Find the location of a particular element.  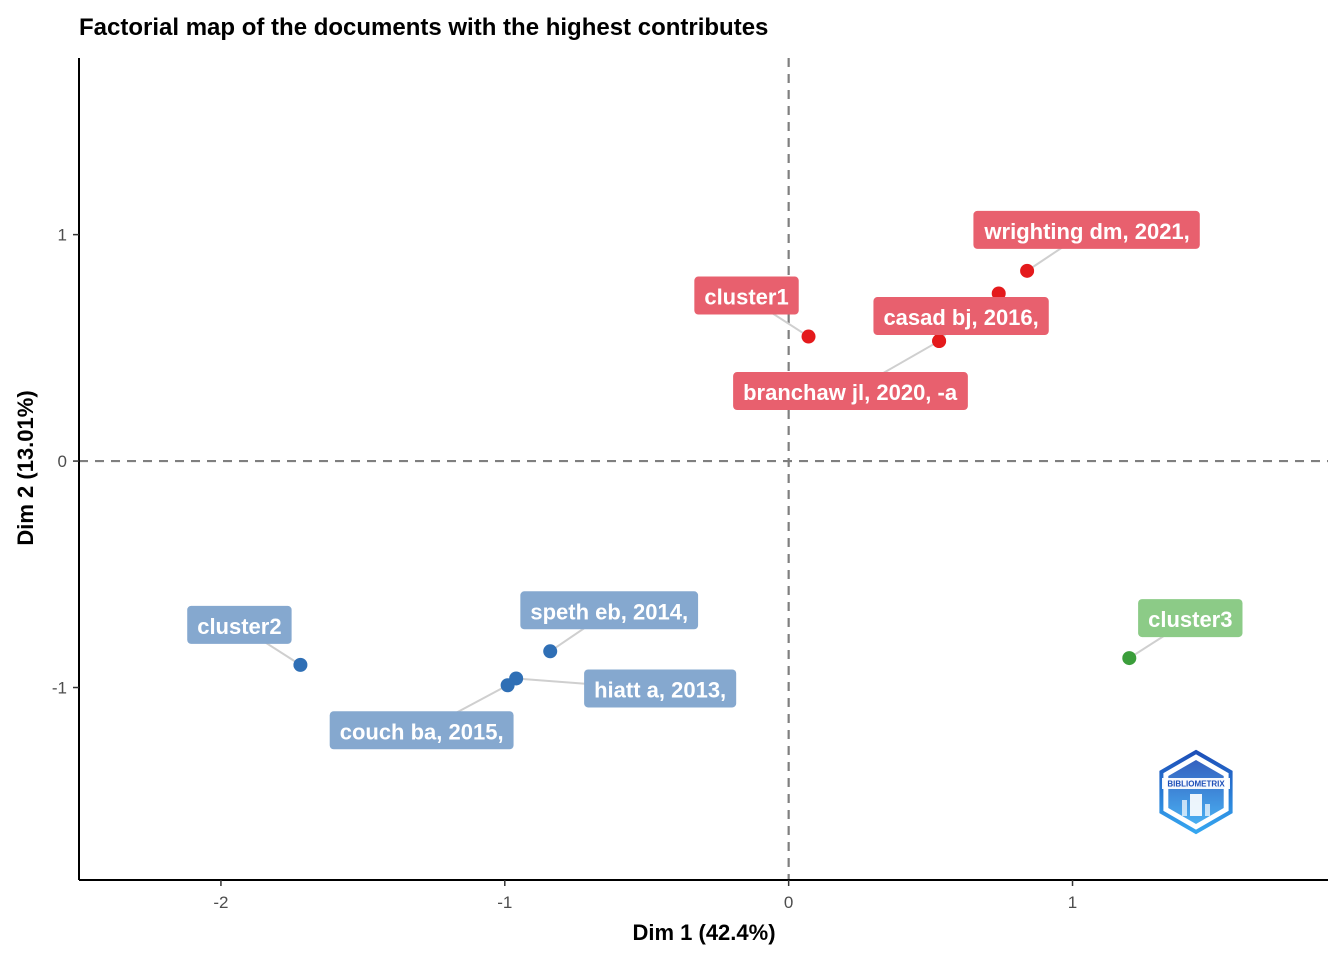

logo-bar-right is located at coordinates (1207, 810).